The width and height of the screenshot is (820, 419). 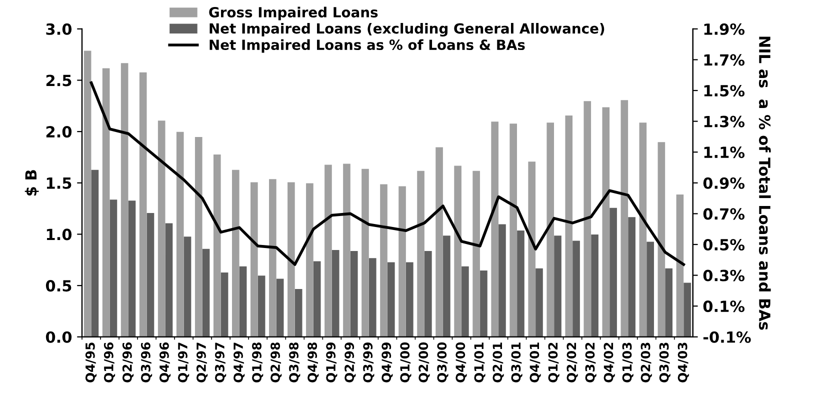 What do you see at coordinates (276, 362) in the screenshot?
I see `x-tick-label: Q2/98` at bounding box center [276, 362].